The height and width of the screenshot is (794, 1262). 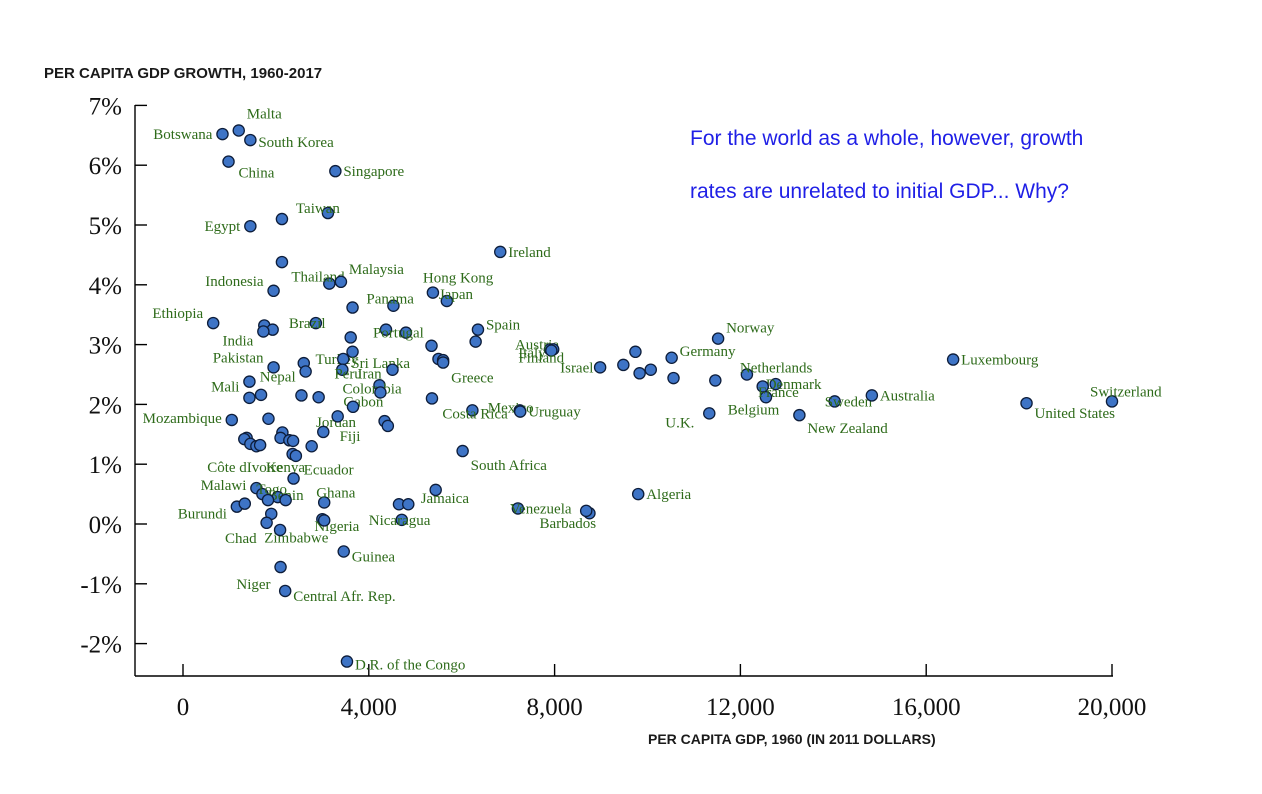 I want to click on point-label: Peru, so click(x=348, y=375).